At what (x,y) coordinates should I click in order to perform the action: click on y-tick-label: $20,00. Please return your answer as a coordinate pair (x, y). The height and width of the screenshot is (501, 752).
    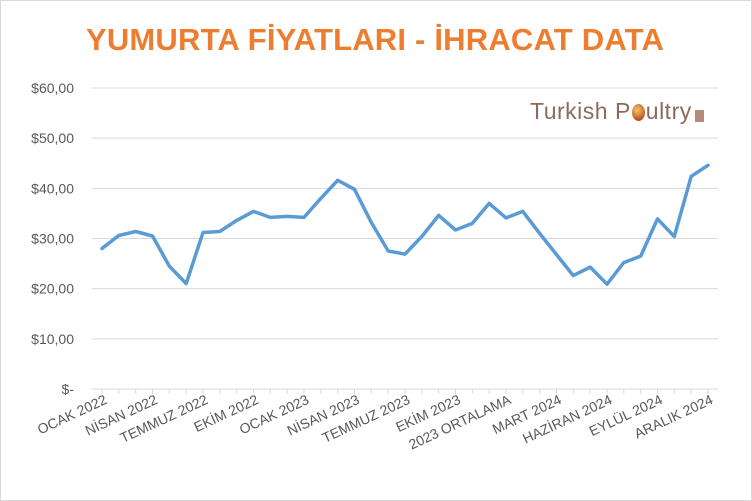
    Looking at the image, I should click on (52, 289).